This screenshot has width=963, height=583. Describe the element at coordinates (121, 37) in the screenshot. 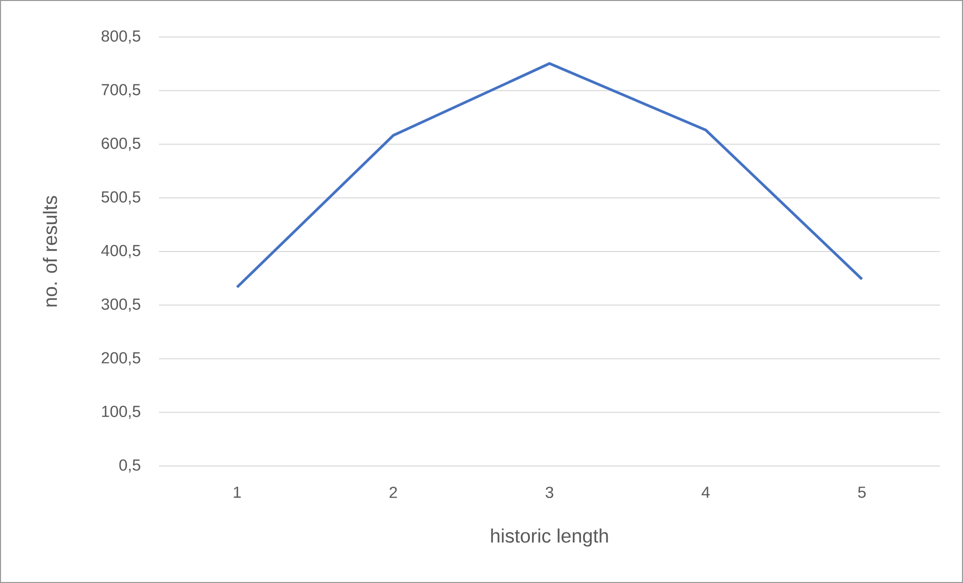

I see `y-tick-label: 800,5` at that location.